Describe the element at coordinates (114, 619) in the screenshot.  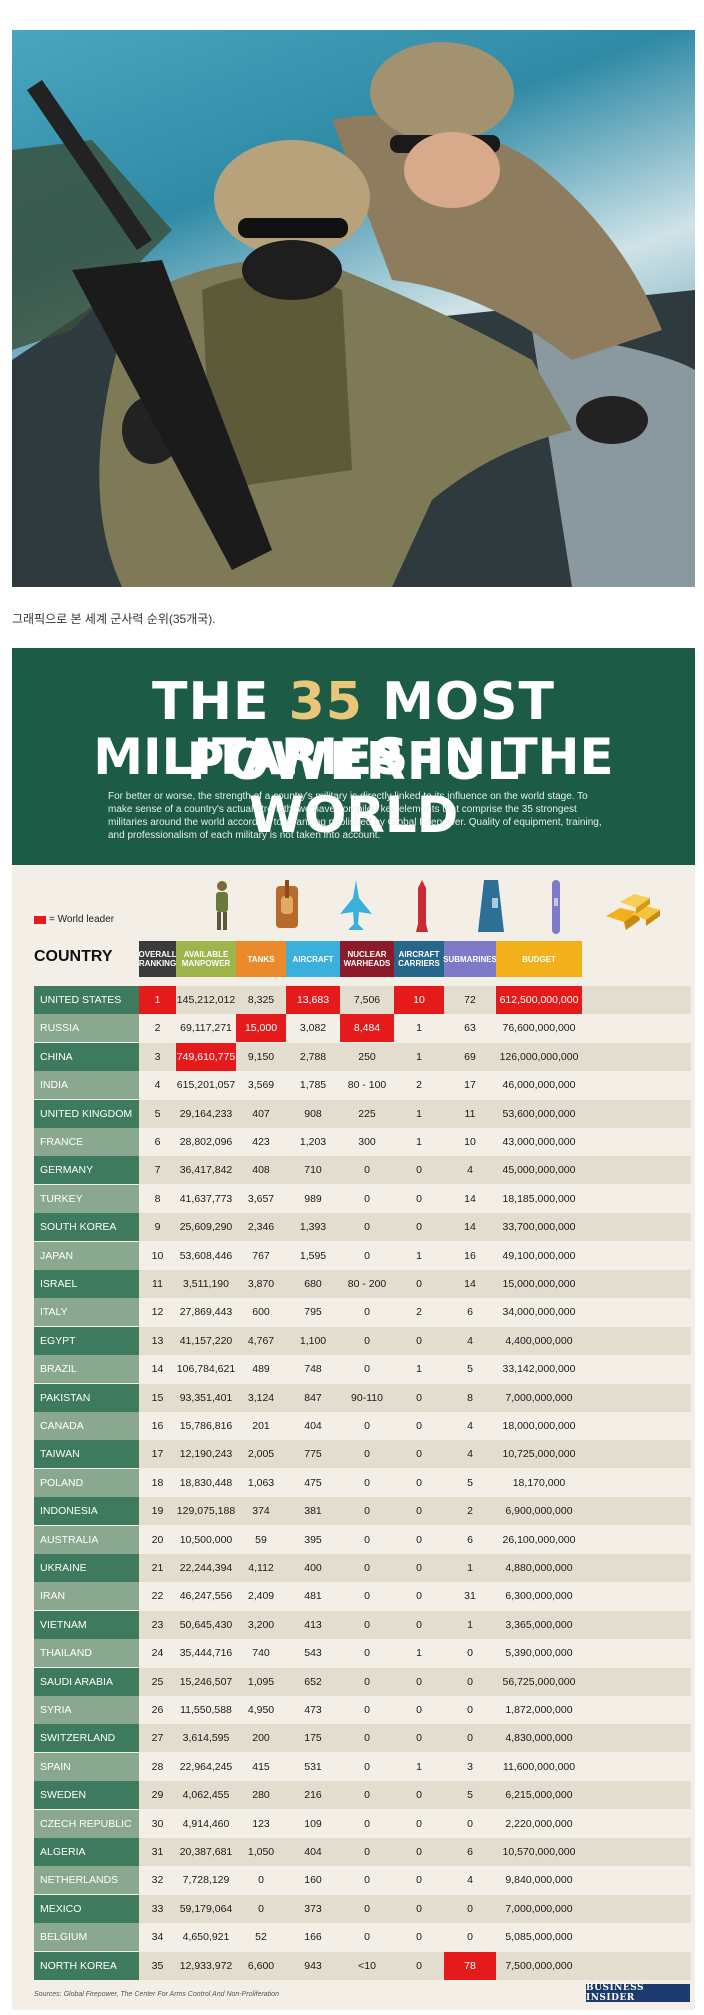
I see `photo-caption: 그래픽으로 본 세계 군사력 순위(35개국).` at that location.